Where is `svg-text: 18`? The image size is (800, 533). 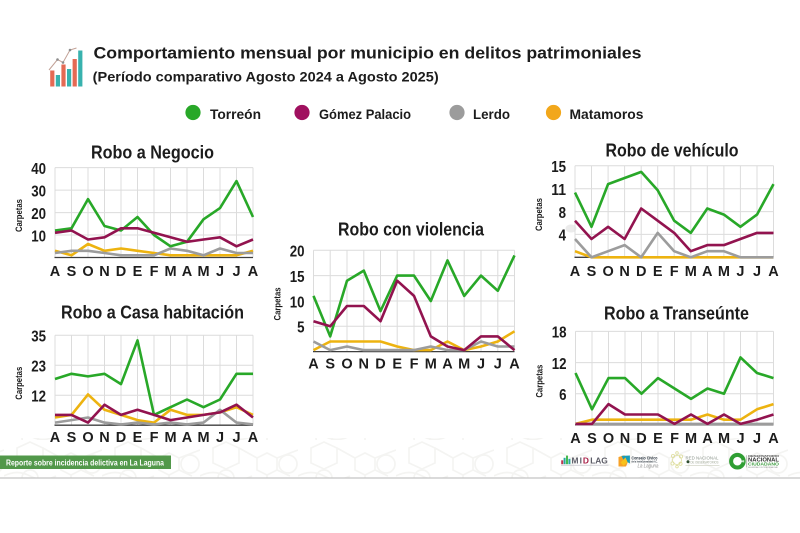
svg-text: 18 is located at coordinates (559, 333).